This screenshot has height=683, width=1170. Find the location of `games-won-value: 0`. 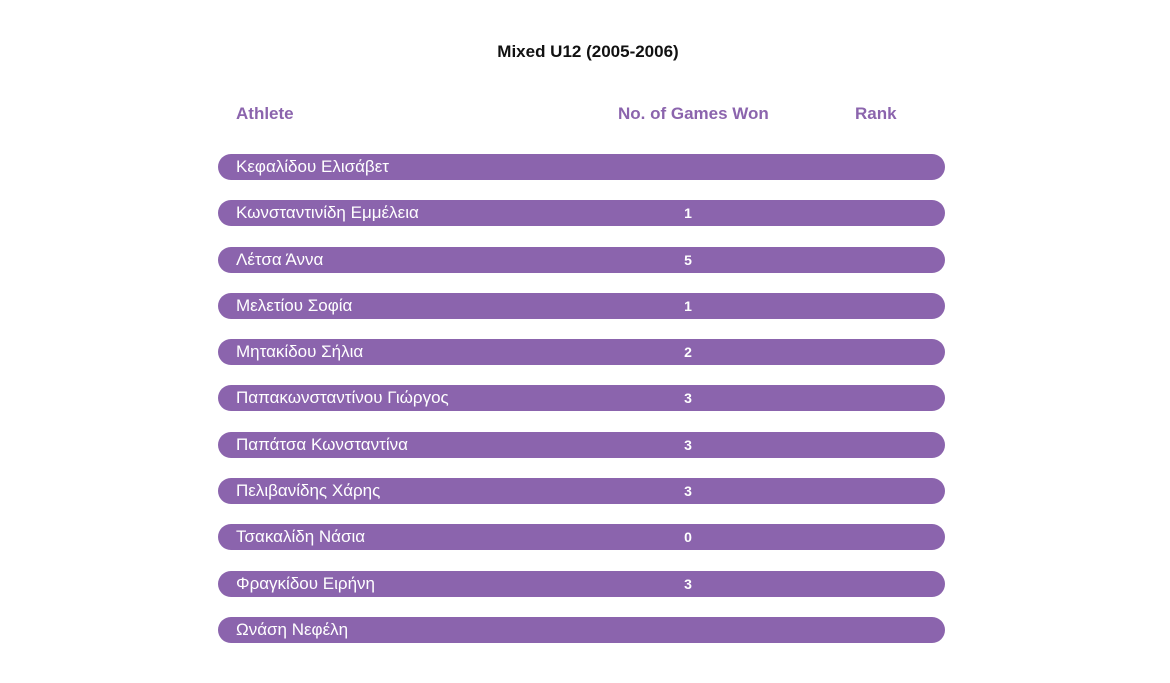

games-won-value: 0 is located at coordinates (688, 537).